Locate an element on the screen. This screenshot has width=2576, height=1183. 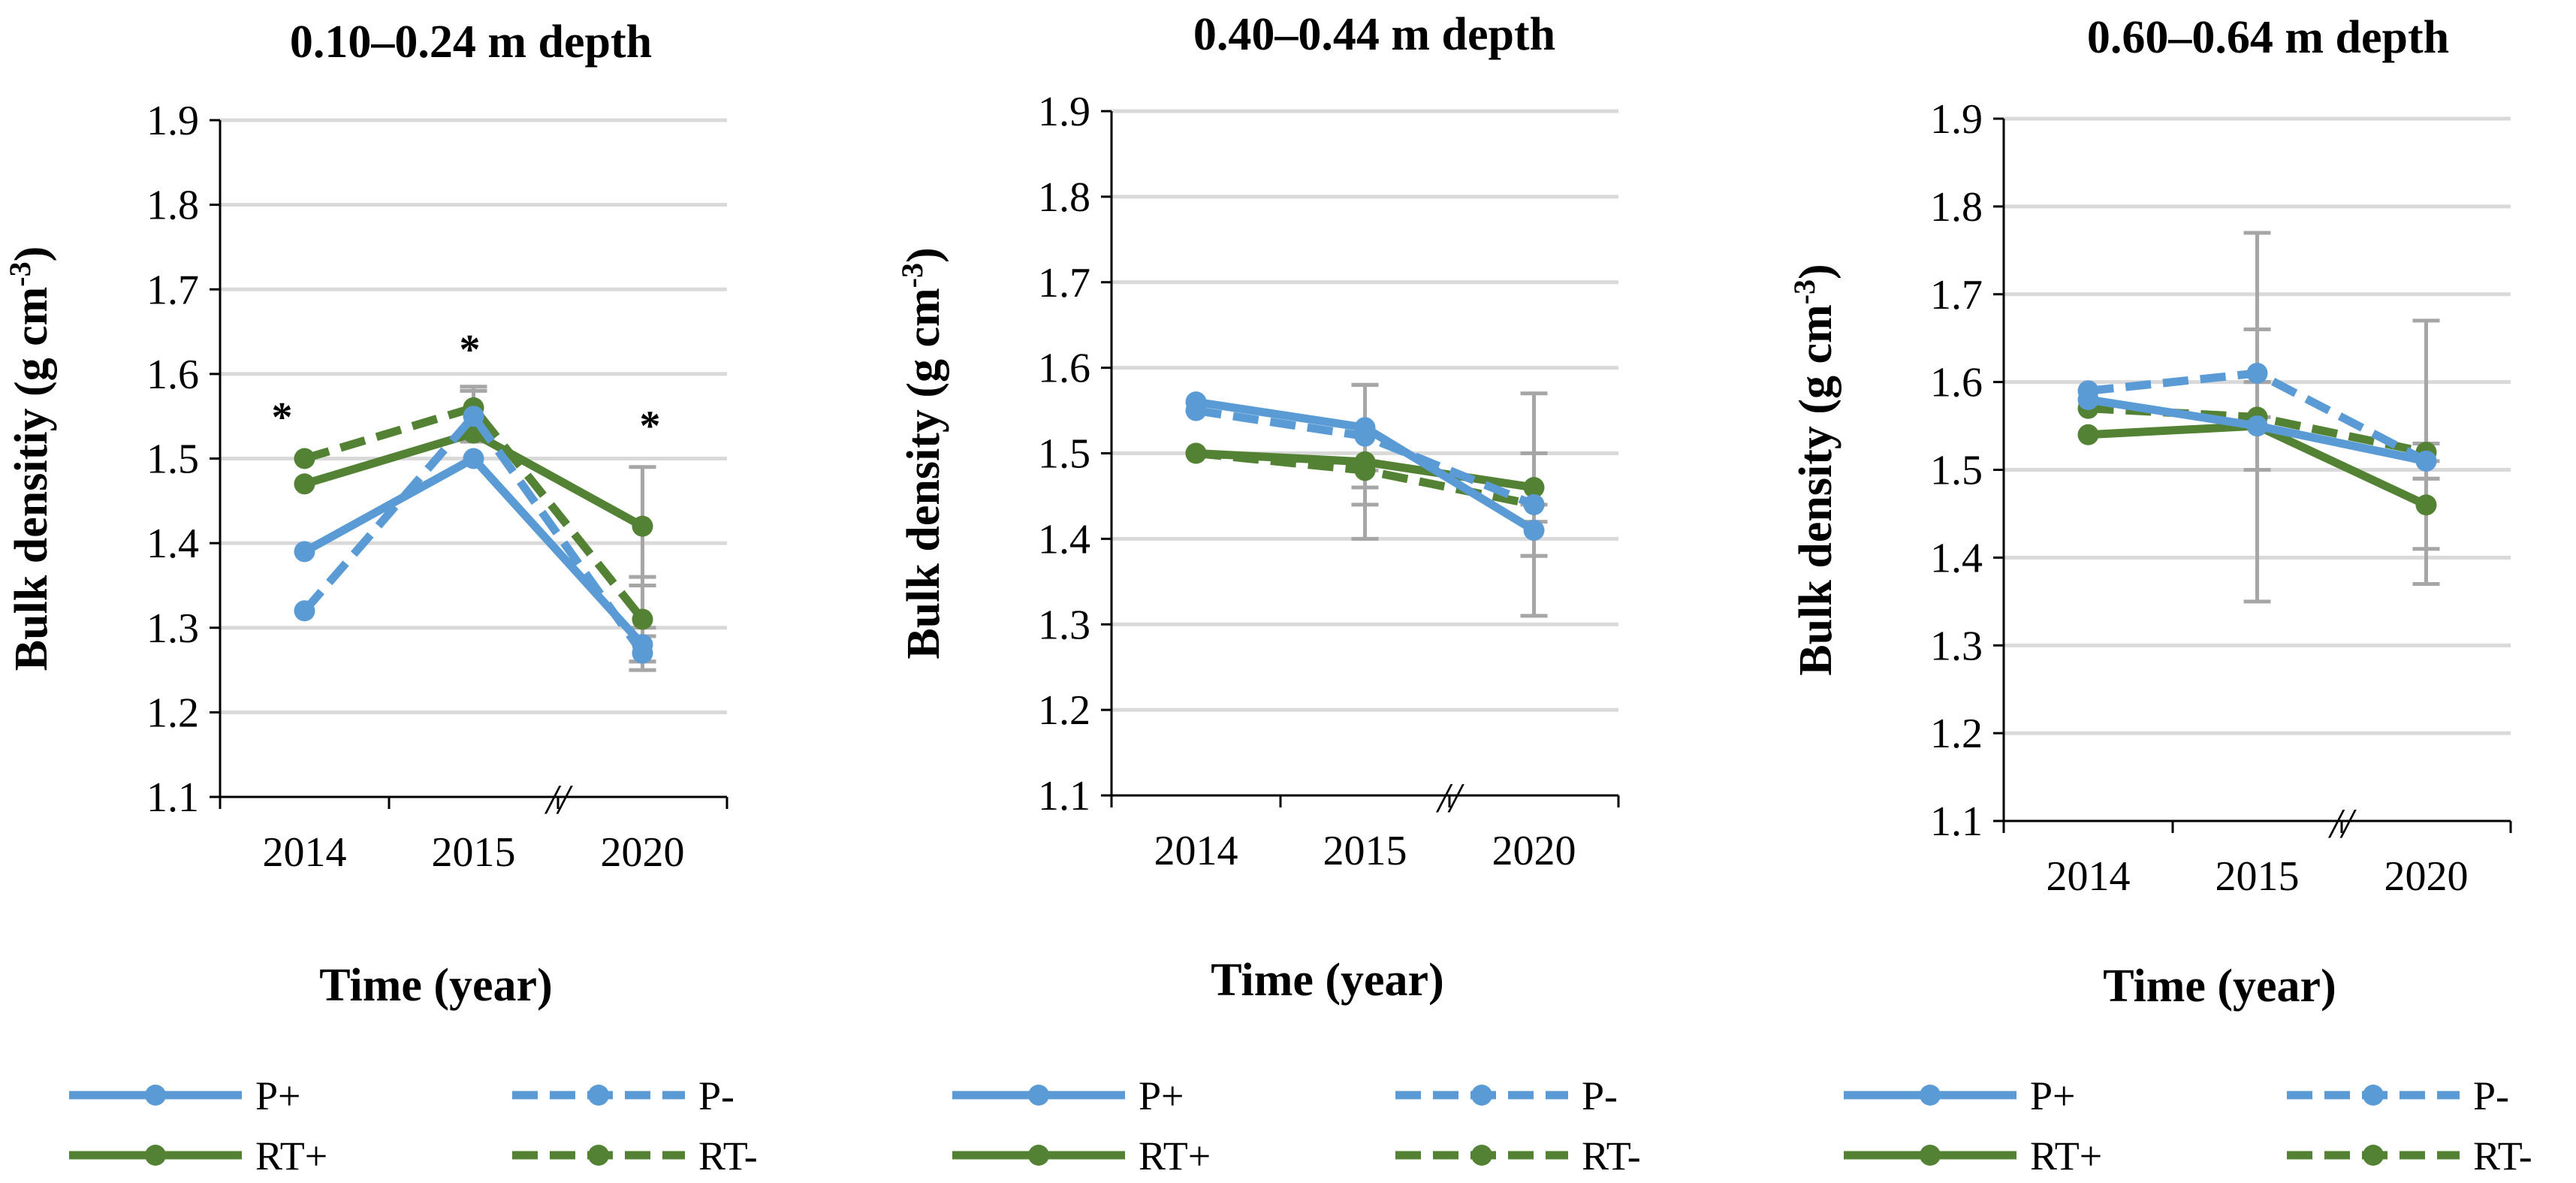
series-line-Pminus is located at coordinates (473, 534).